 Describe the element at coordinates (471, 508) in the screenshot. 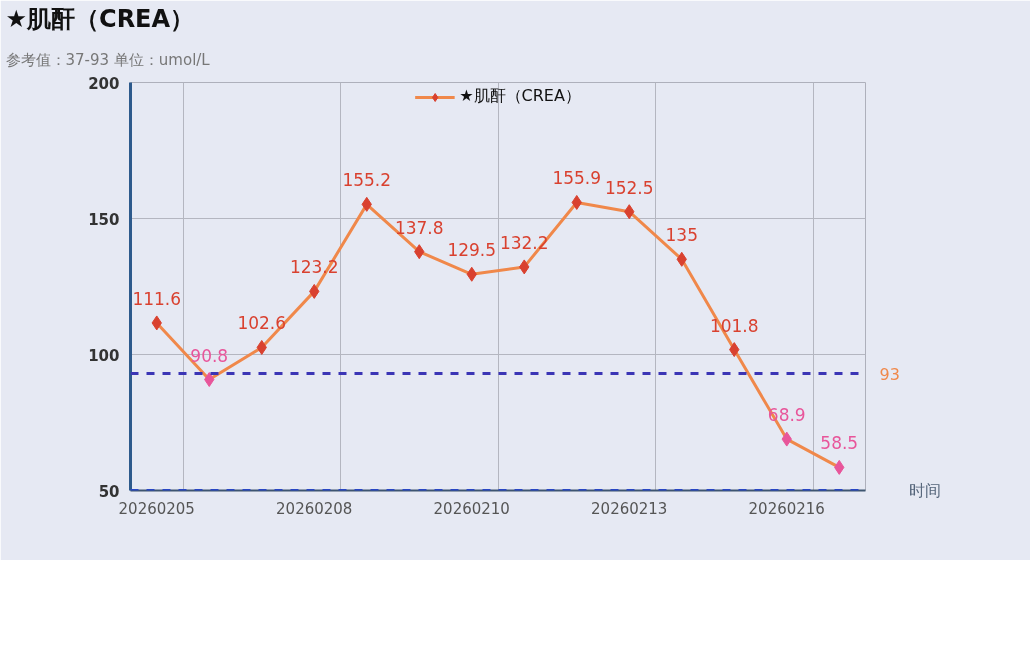

I see `x-tick-label: 20260210` at that location.